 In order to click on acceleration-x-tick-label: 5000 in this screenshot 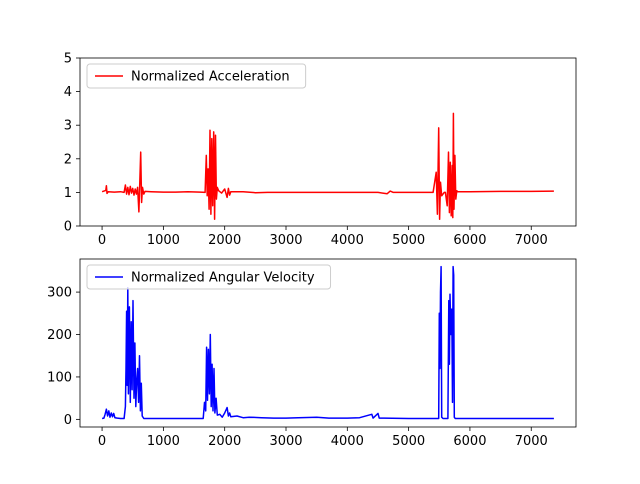, I will do `click(408, 240)`.